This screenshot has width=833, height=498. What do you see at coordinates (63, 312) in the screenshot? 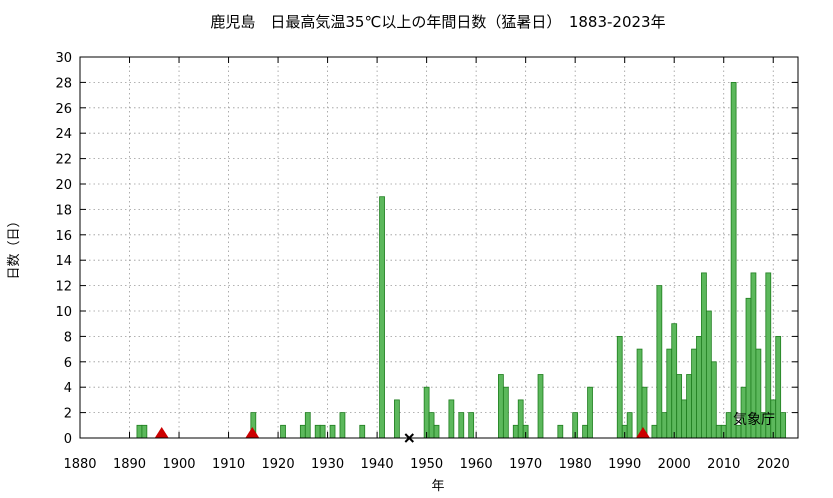
I see `y-tick-label: 10` at bounding box center [63, 312].